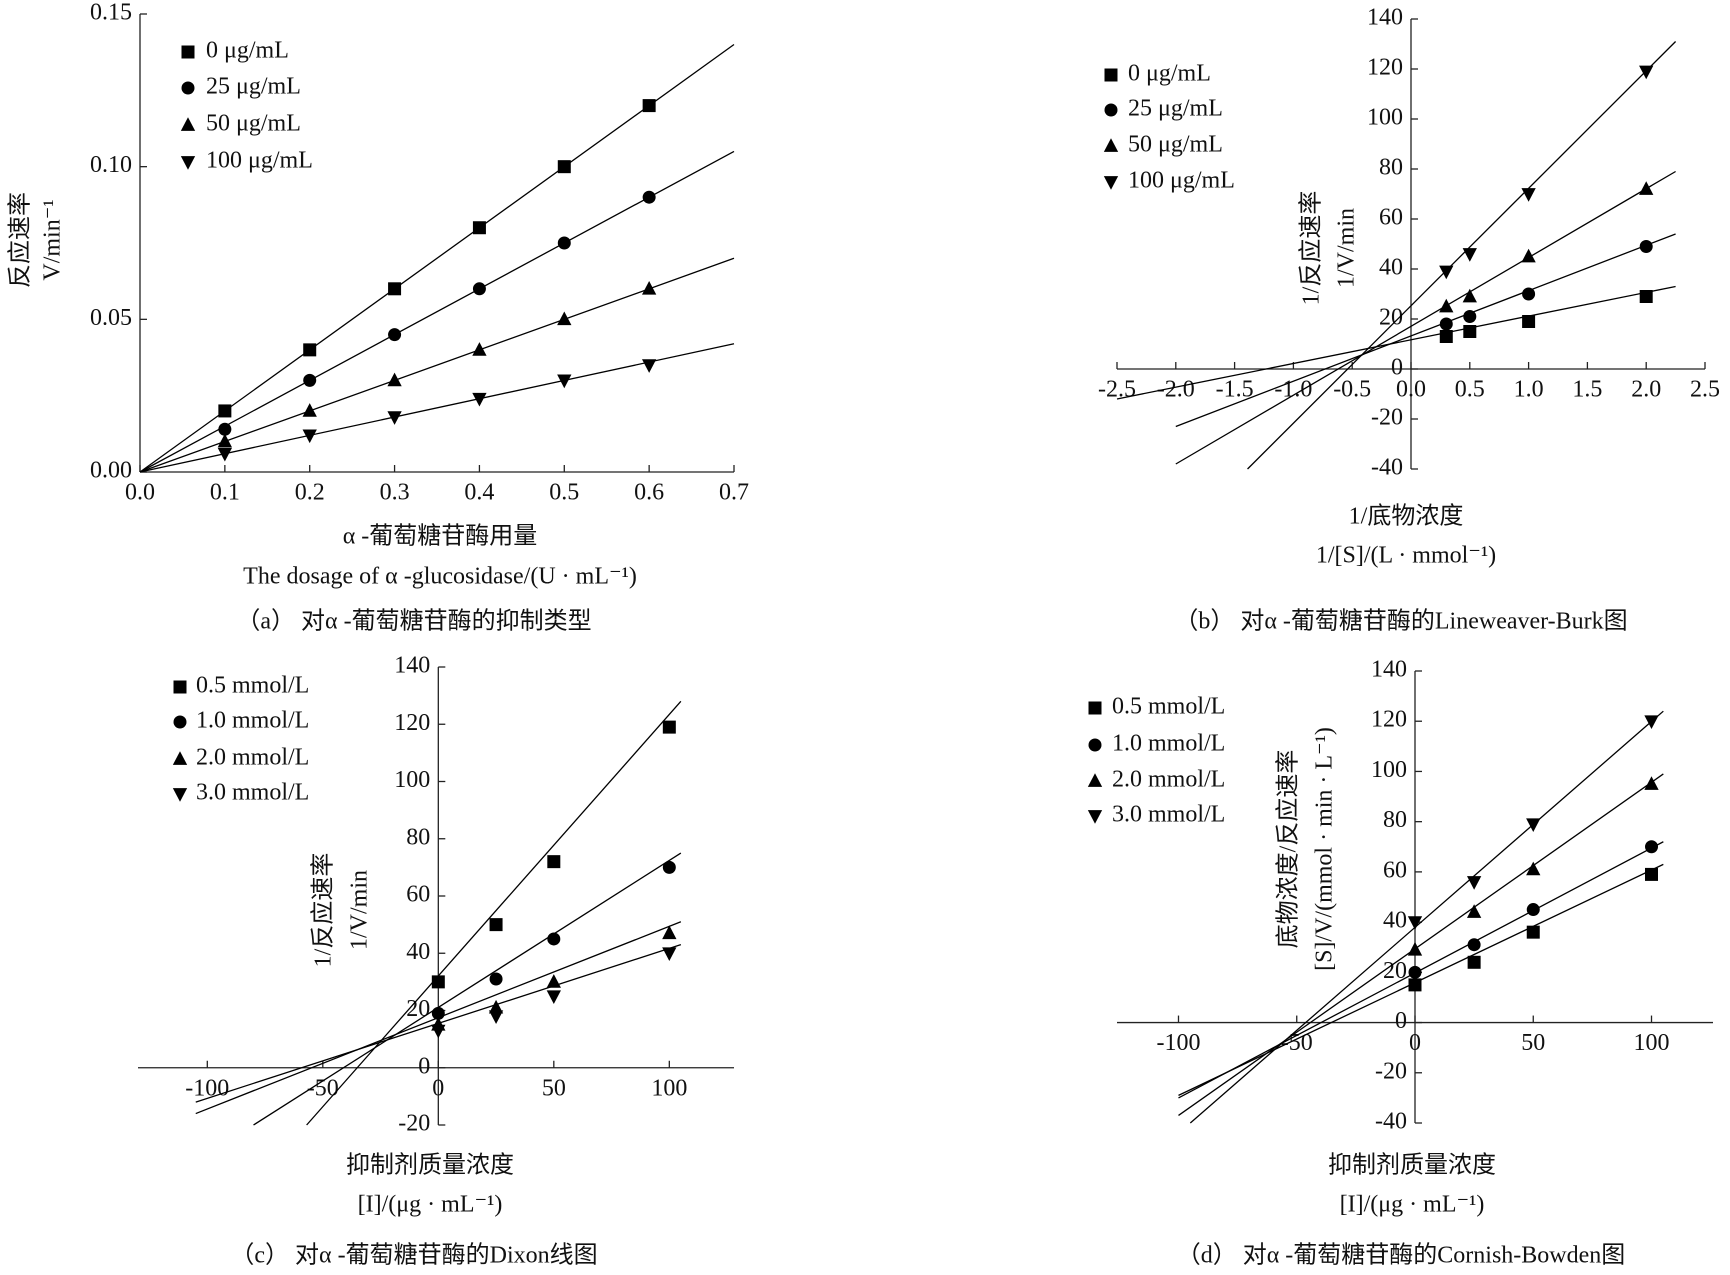  Describe the element at coordinates (1385, 18) in the screenshot. I see `y-tick-label: 140` at that location.